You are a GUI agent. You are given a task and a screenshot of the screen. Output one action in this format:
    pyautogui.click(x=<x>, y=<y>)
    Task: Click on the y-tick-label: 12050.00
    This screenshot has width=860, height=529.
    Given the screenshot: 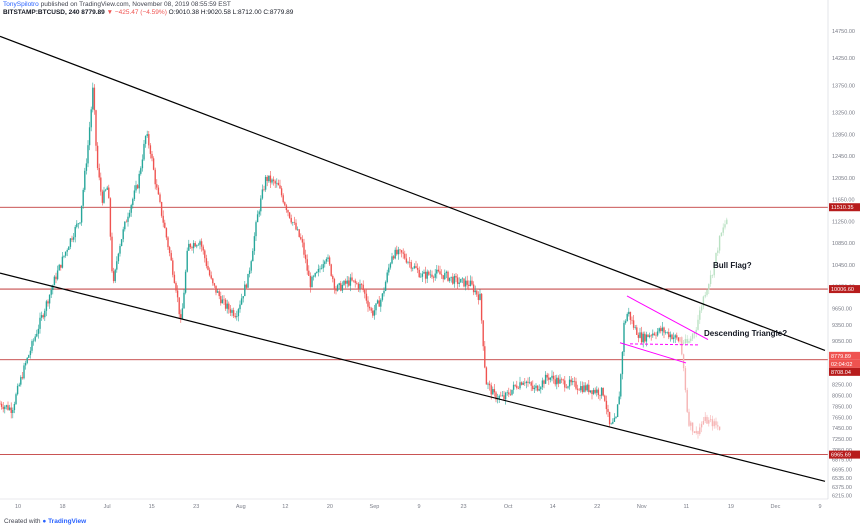 What is the action you would take?
    pyautogui.click(x=843, y=179)
    